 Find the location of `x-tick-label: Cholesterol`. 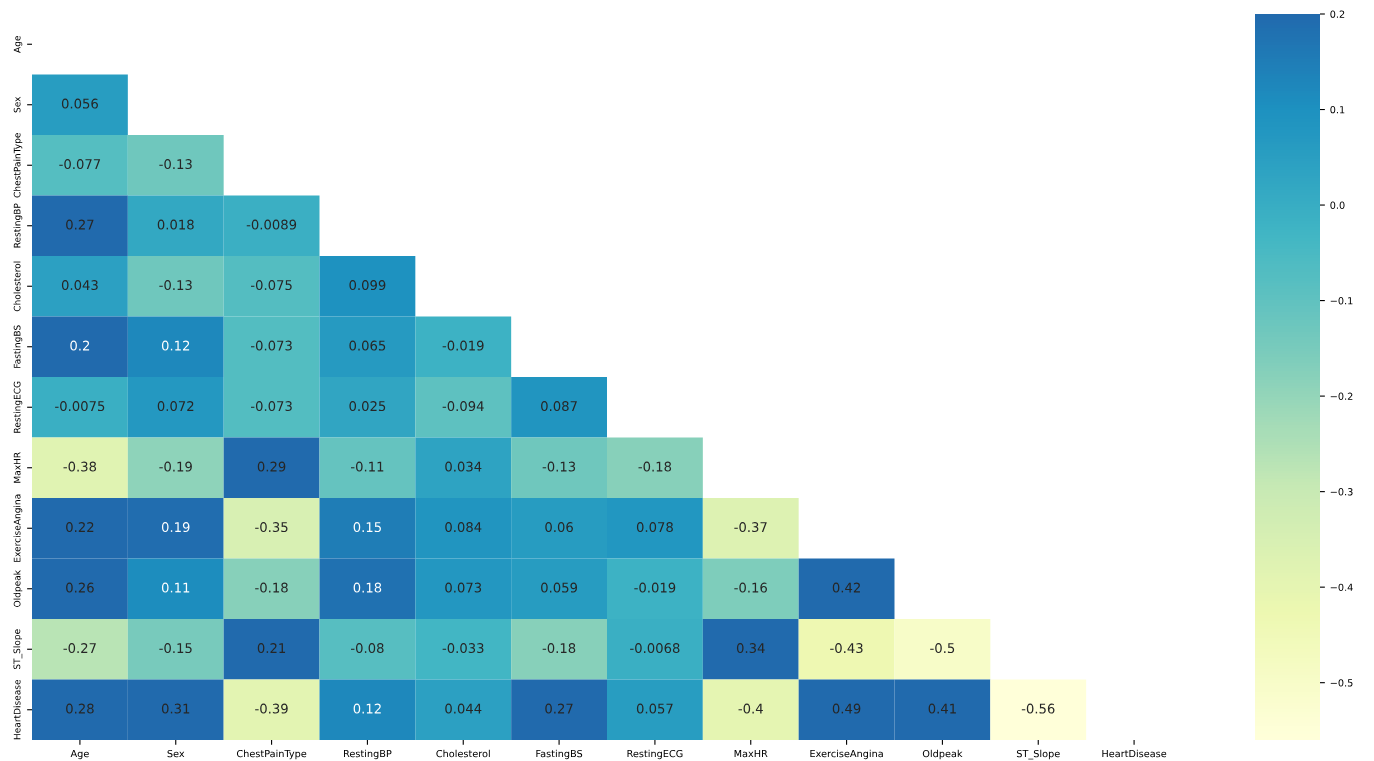

x-tick-label: Cholesterol is located at coordinates (463, 753).